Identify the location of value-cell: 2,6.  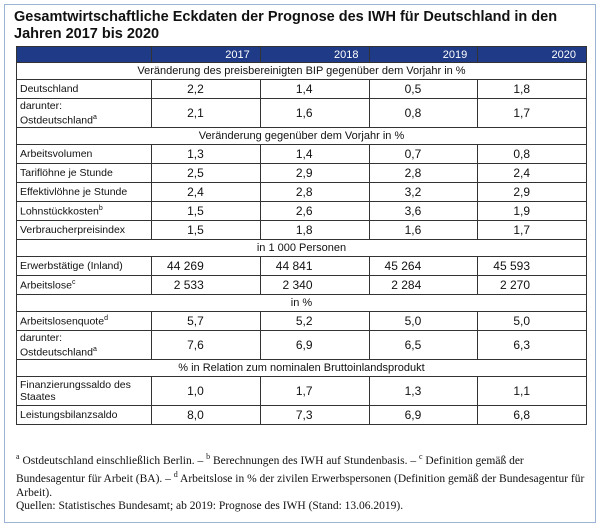
(314, 211).